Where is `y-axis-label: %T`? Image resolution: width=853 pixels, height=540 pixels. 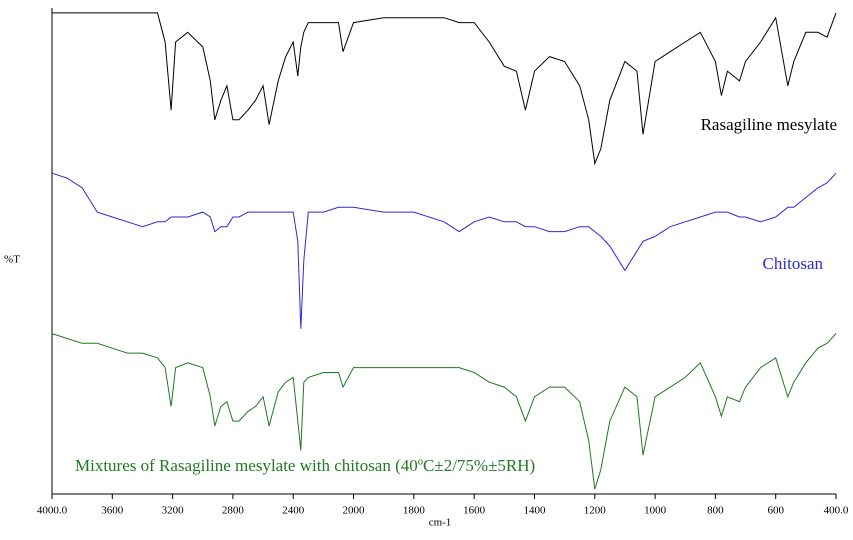
y-axis-label: %T is located at coordinates (12, 260).